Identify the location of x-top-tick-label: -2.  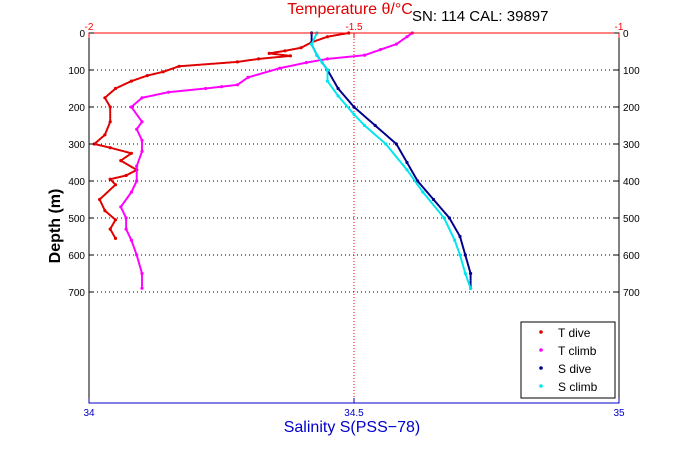
(89, 27).